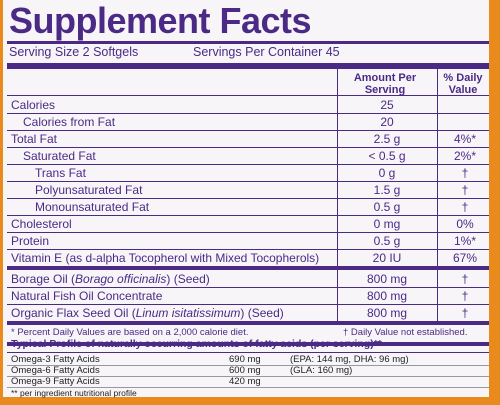 The height and width of the screenshot is (405, 500). I want to click on nutrient-name: Saturated Fat, so click(59, 156).